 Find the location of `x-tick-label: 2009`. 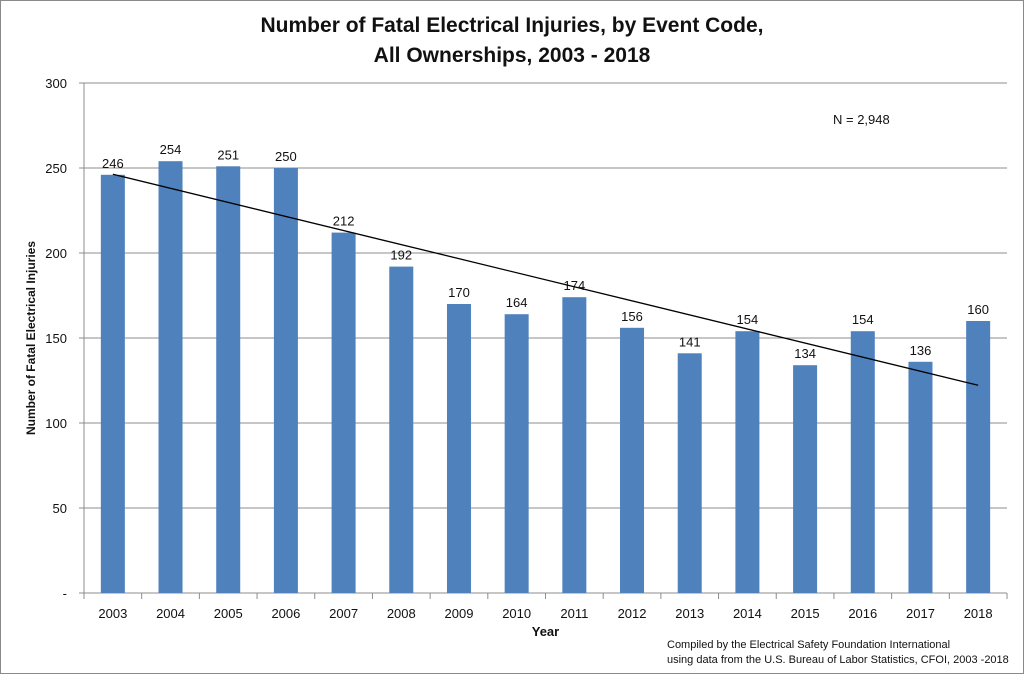

x-tick-label: 2009 is located at coordinates (459, 613).